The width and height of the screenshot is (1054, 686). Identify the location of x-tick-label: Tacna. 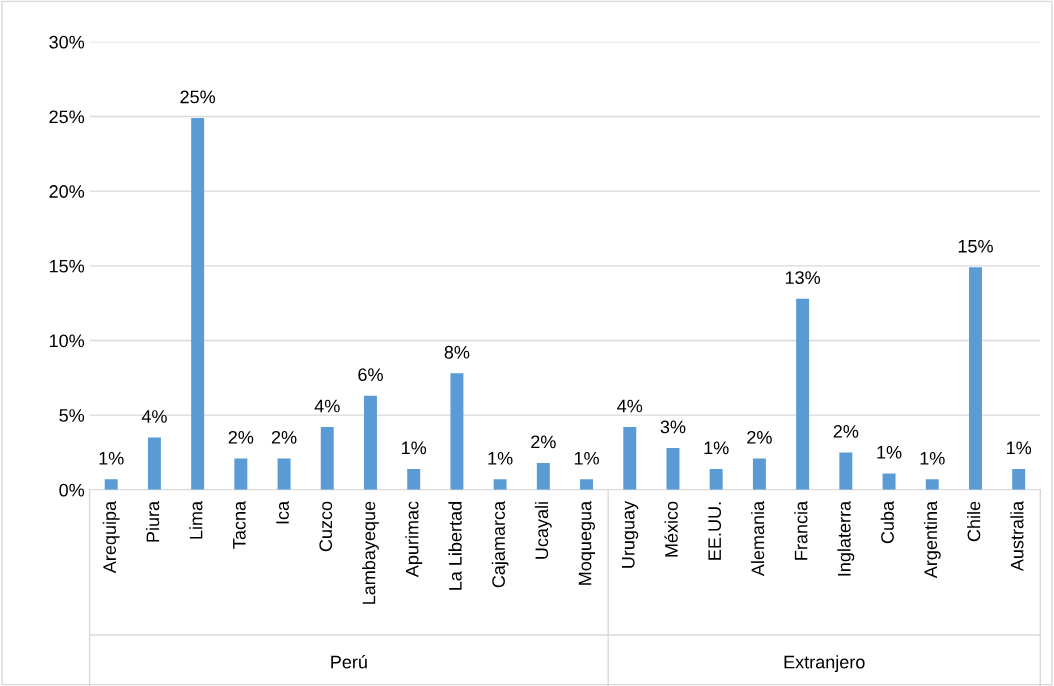
(239, 524).